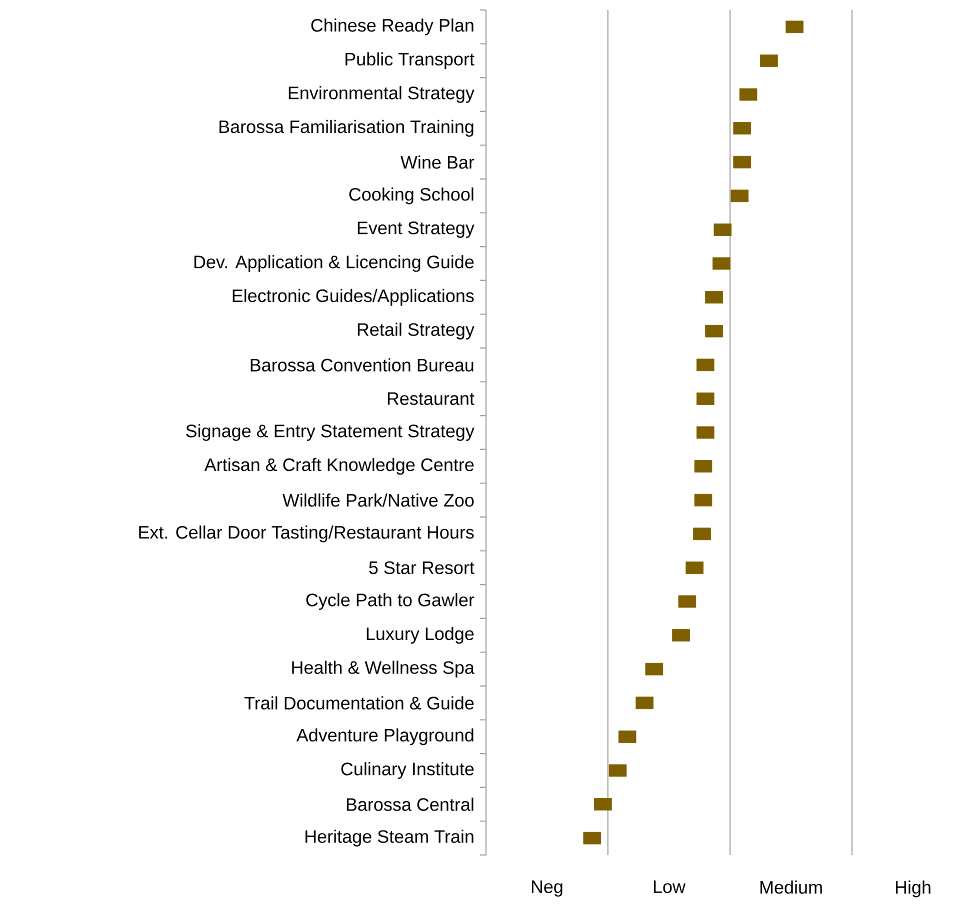 Image resolution: width=977 pixels, height=910 pixels. What do you see at coordinates (334, 263) in the screenshot?
I see `y-tick-label: Dev. Application & Licencing Guide` at bounding box center [334, 263].